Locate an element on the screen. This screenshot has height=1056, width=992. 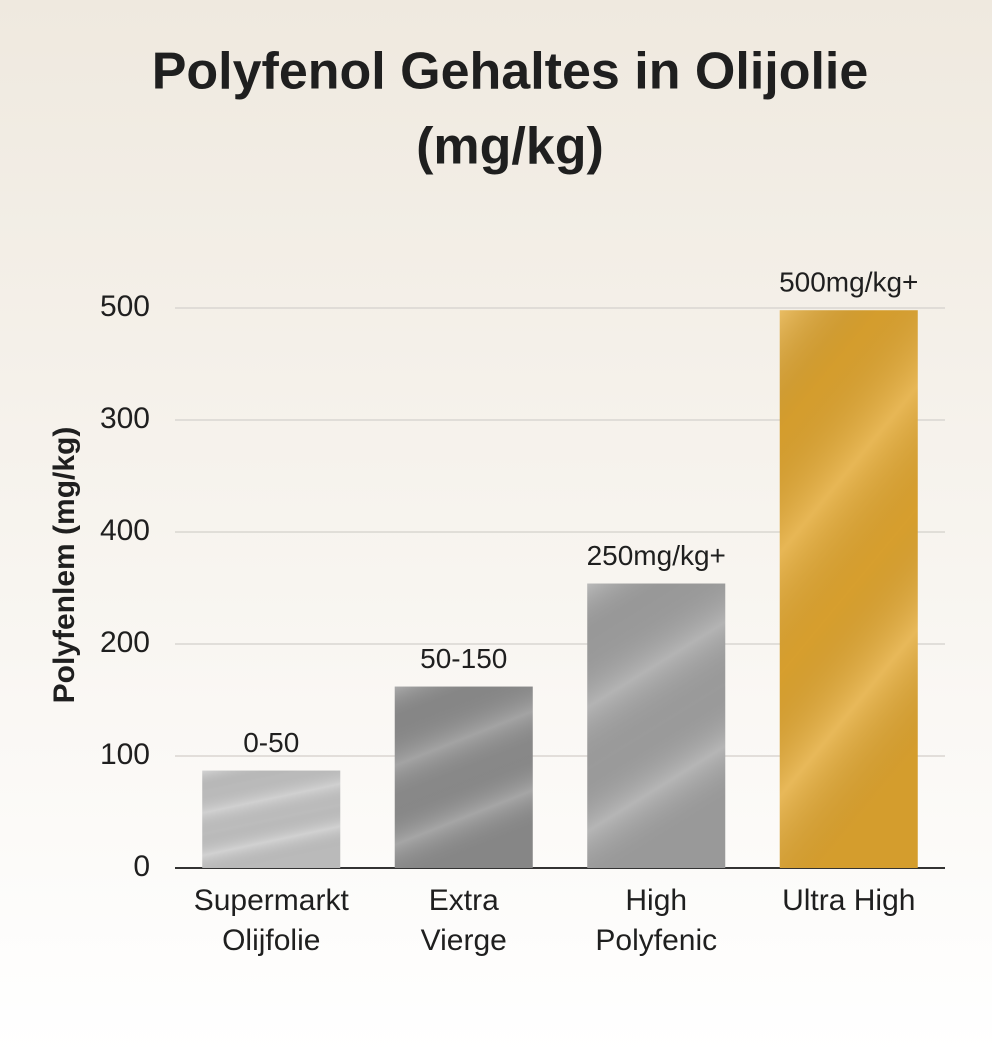
x-tick-label: Olijfolie is located at coordinates (271, 940).